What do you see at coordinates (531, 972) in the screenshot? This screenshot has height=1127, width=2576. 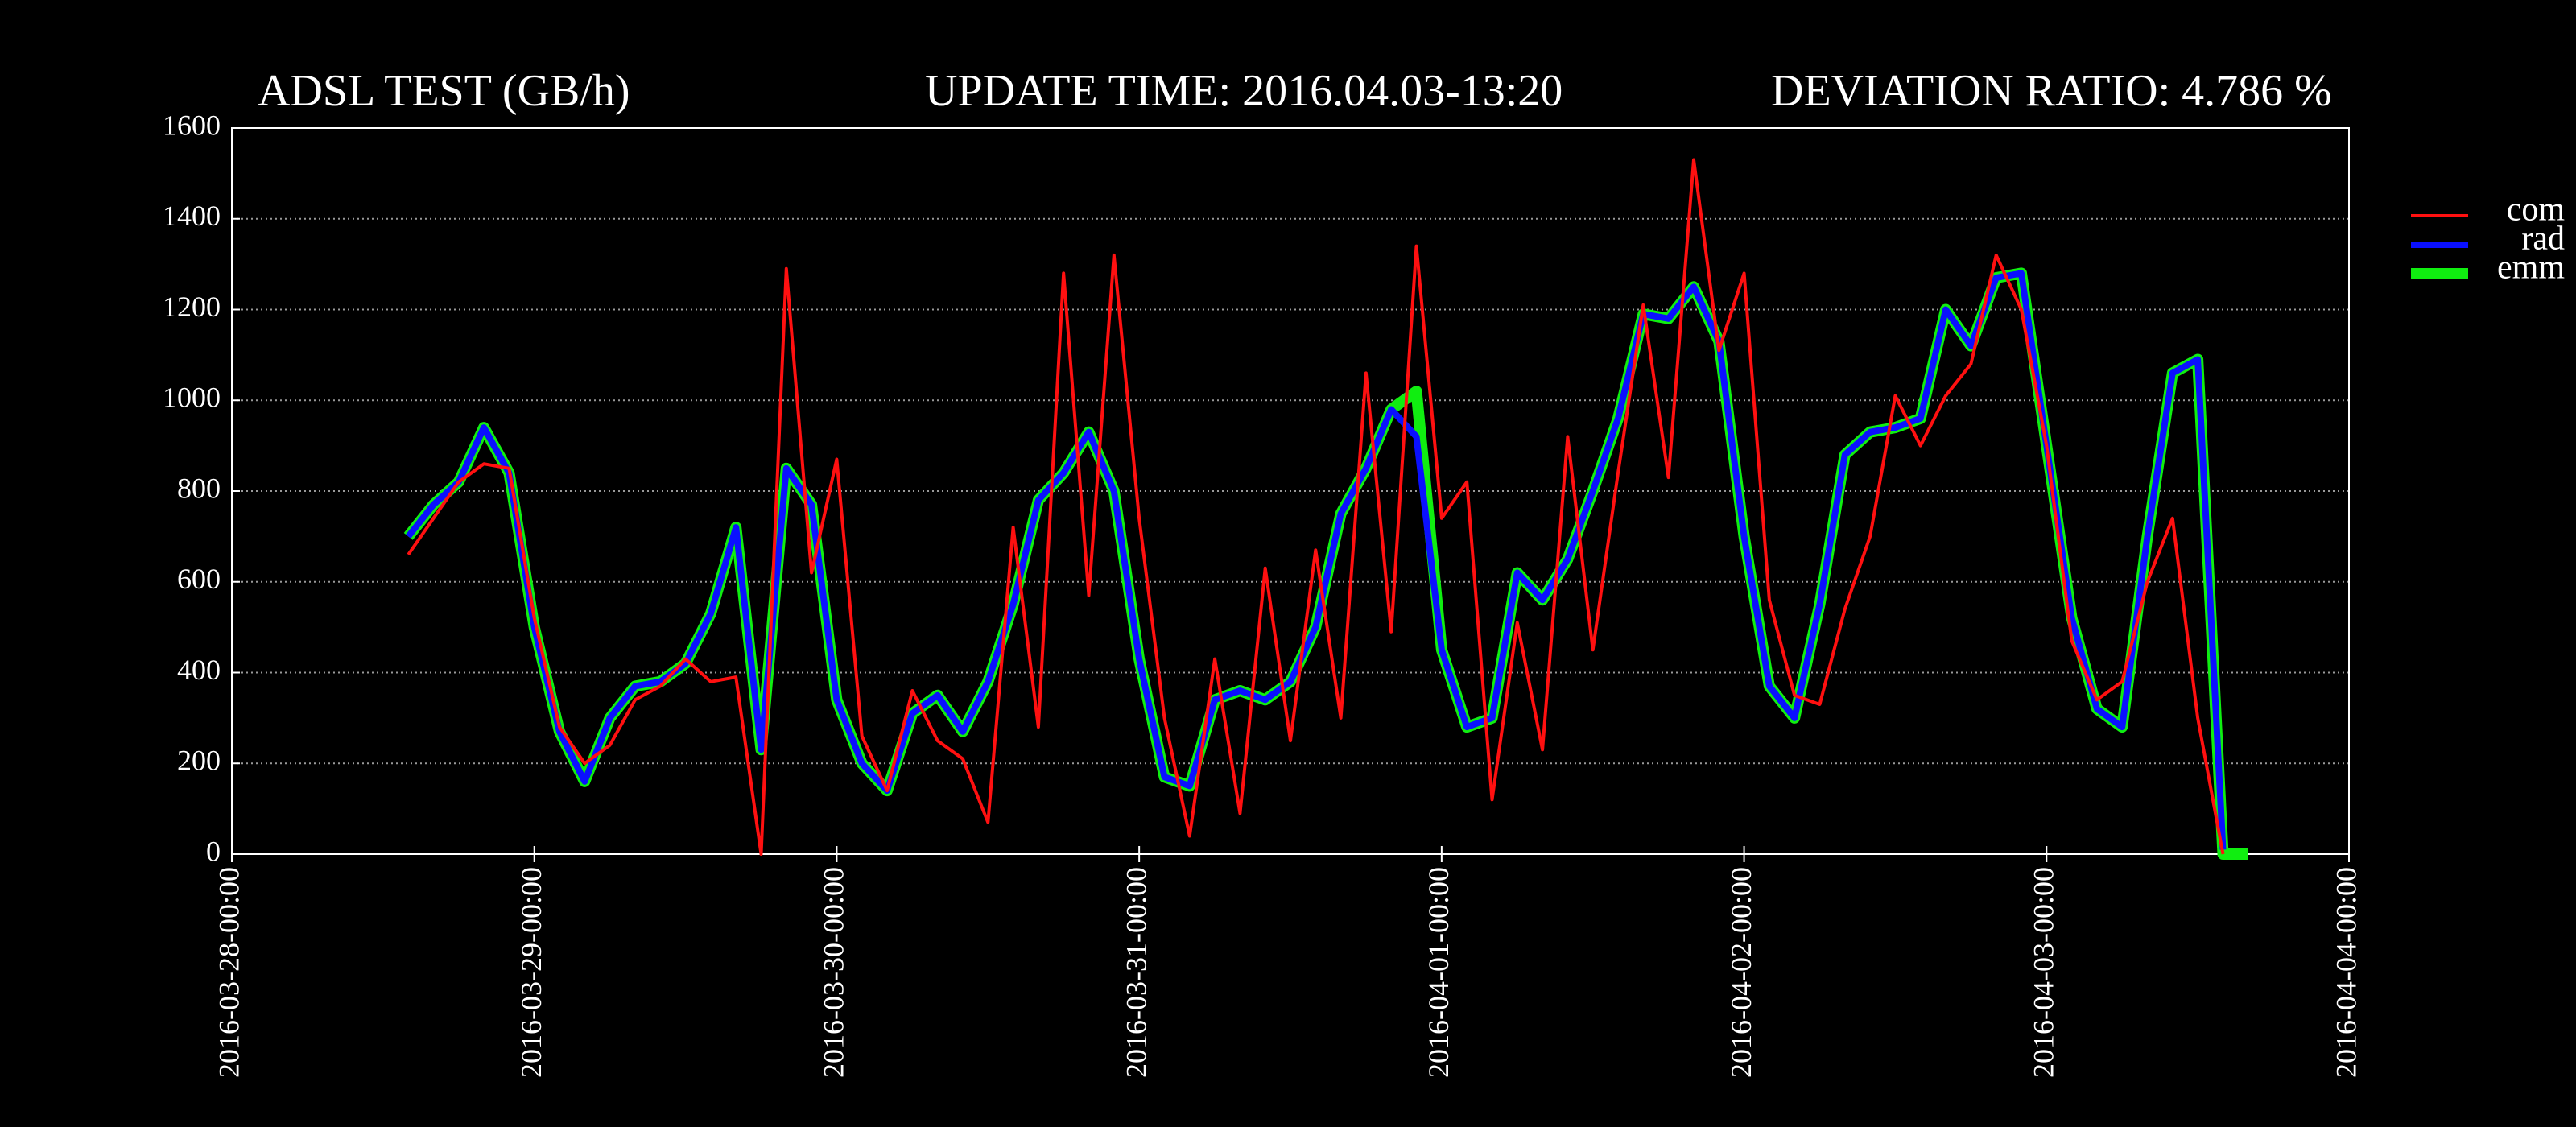 I see `x-tick-label: 2016-03-29-00:00` at bounding box center [531, 972].